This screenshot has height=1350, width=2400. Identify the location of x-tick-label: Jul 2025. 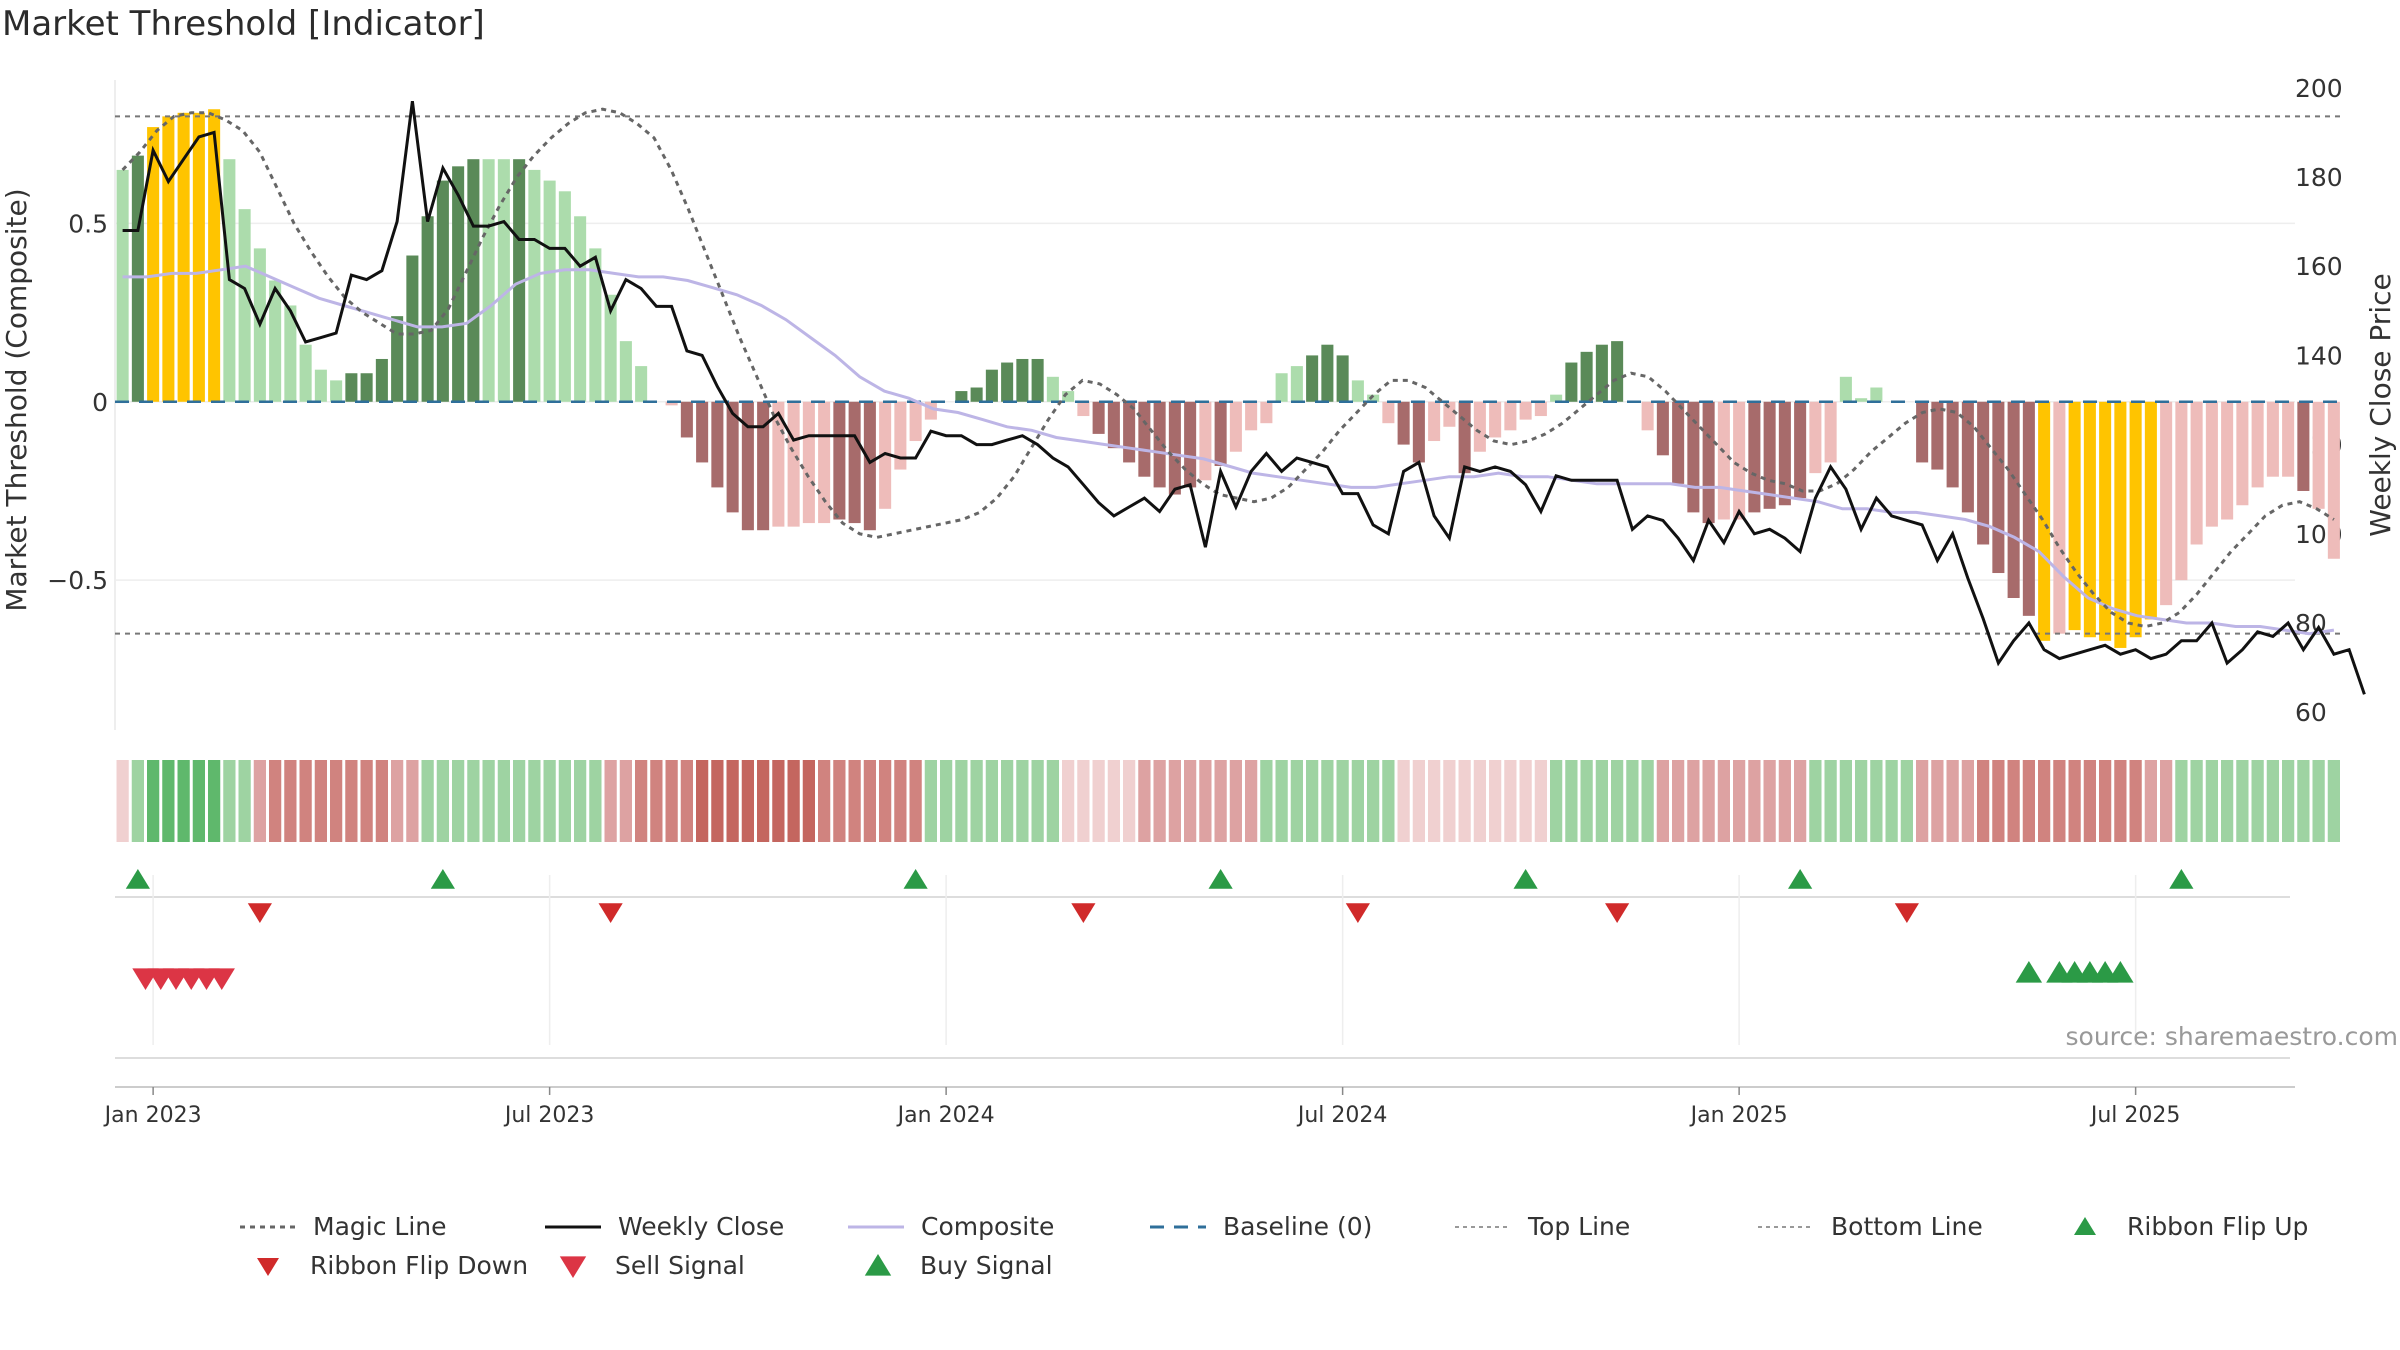
(2135, 1115).